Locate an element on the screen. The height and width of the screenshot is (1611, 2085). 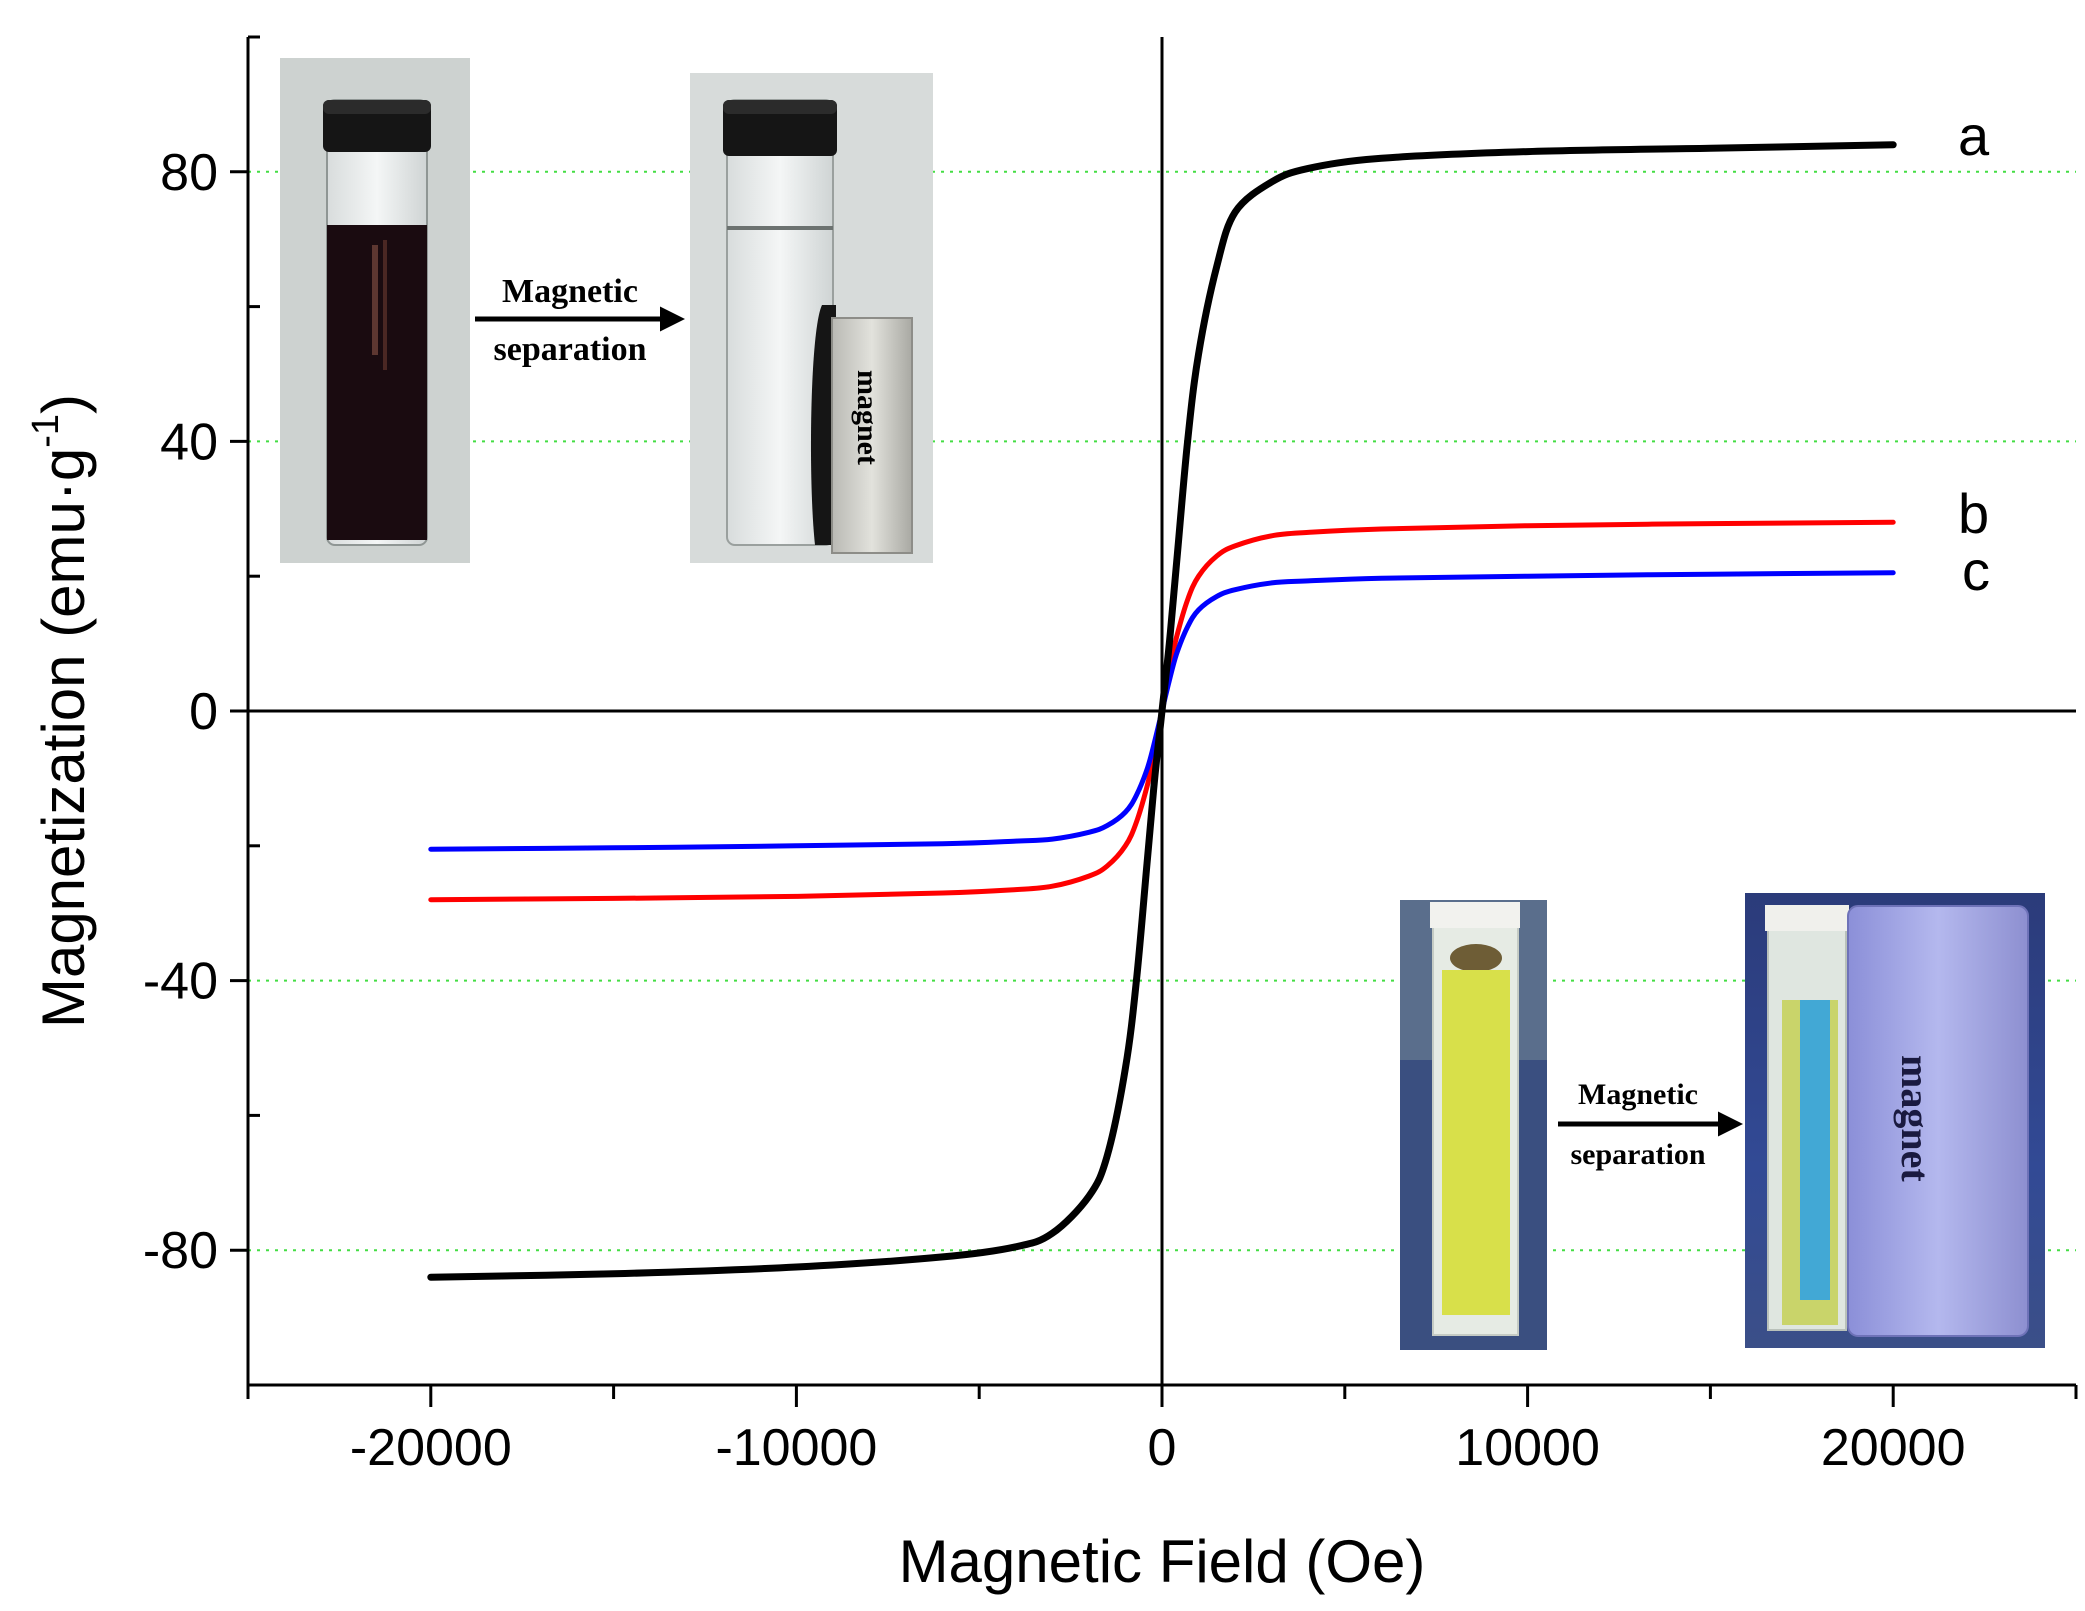
uv-cuvette-photo: magnet is located at coordinates (1895, 1120).